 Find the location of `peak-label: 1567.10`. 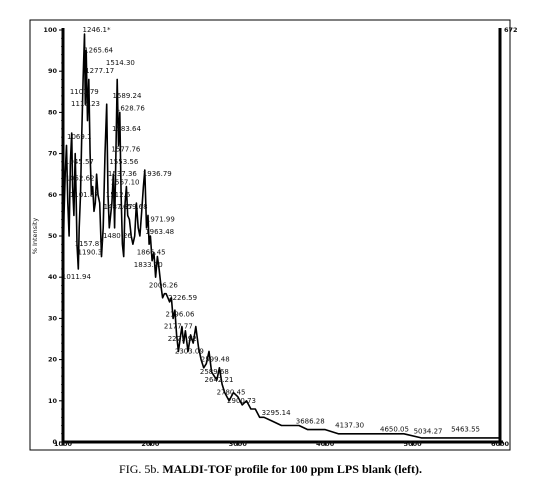

peak-label: 1567.10 is located at coordinates (125, 182).